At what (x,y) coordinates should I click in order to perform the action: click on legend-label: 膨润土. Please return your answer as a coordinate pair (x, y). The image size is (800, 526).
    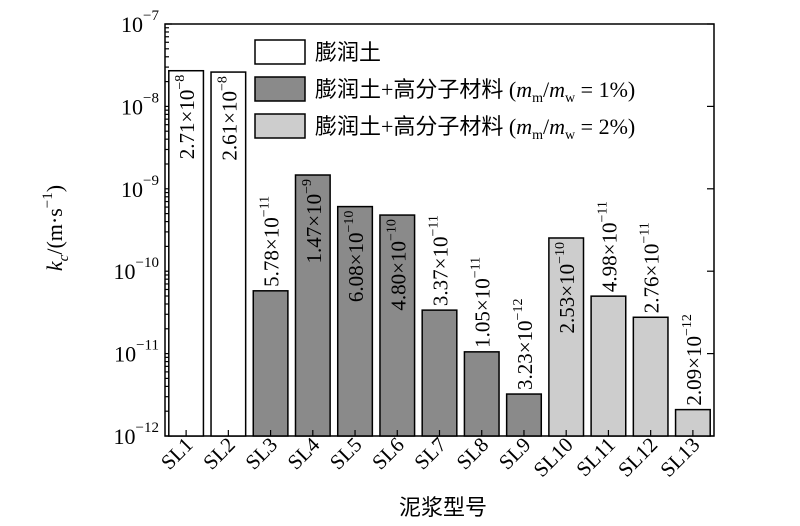
    Looking at the image, I should click on (348, 52).